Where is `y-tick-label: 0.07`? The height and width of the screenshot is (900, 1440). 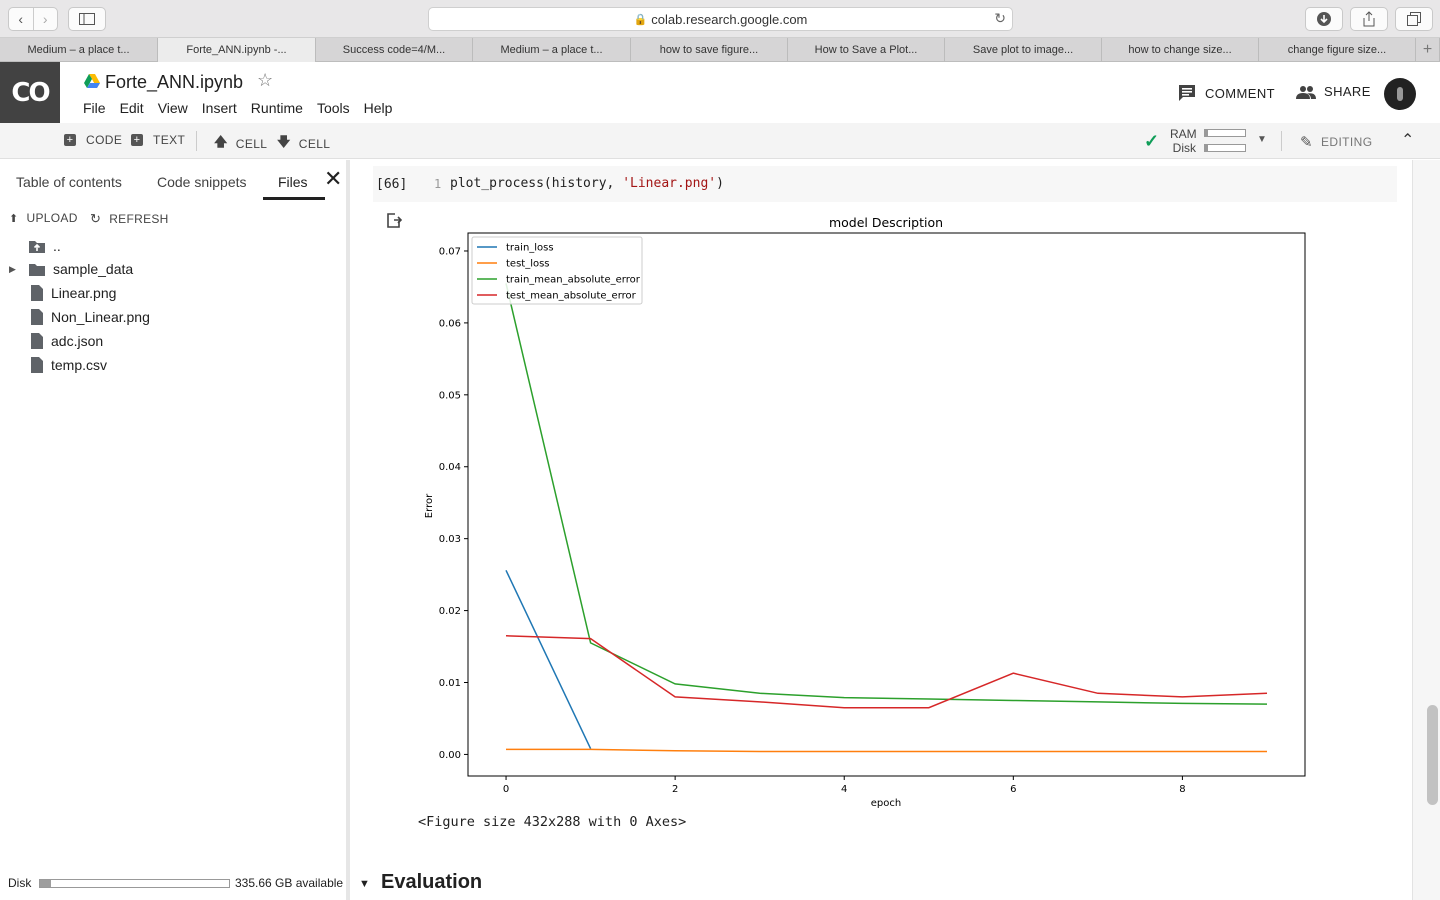 y-tick-label: 0.07 is located at coordinates (450, 251).